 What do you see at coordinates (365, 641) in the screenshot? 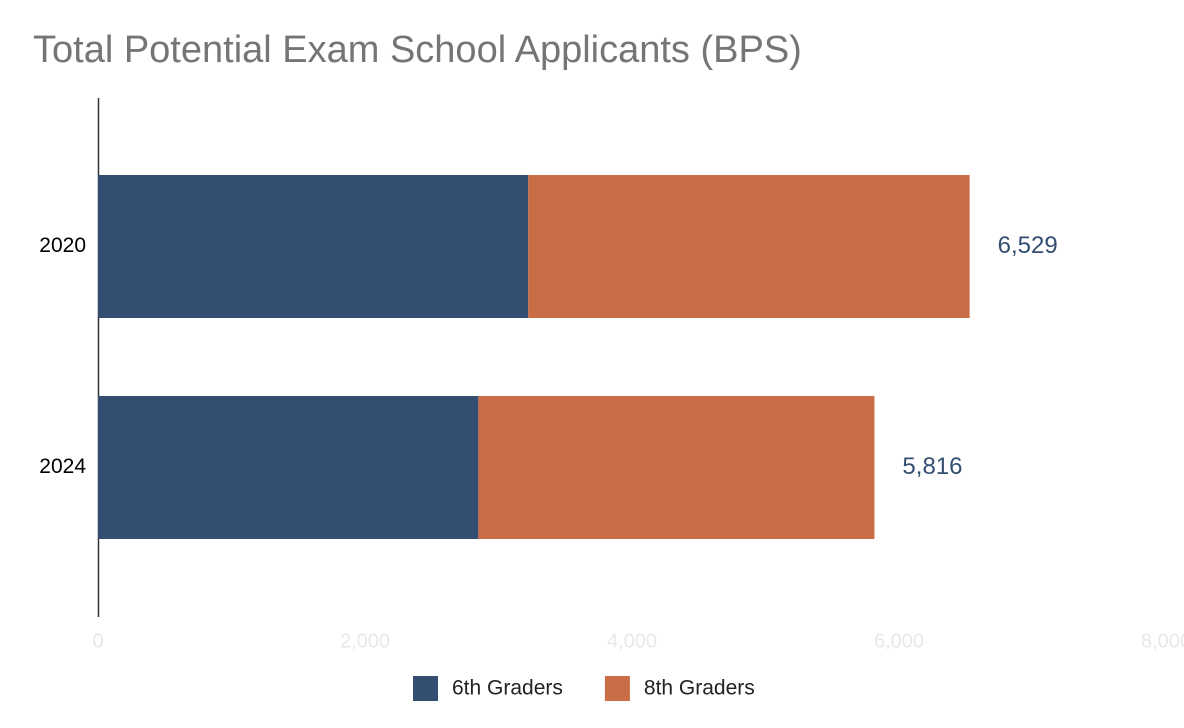
I see `x-tick-label: 2,000` at bounding box center [365, 641].